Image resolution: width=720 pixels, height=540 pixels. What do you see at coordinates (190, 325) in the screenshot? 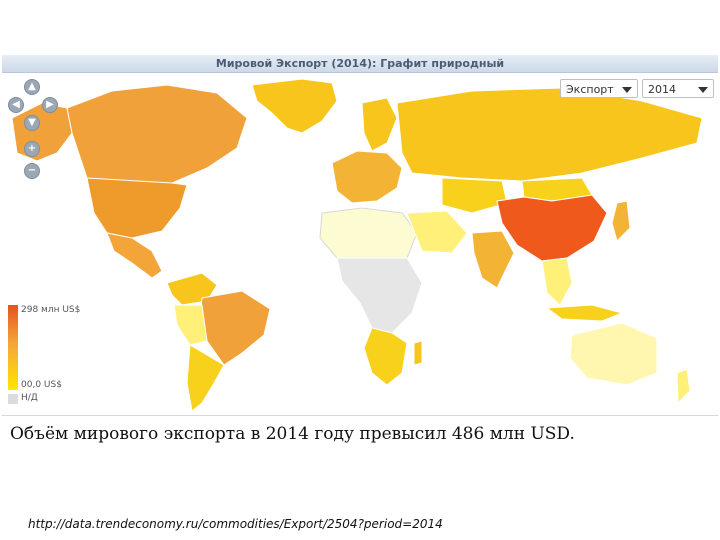
I see `region-peru-bolivia` at bounding box center [190, 325].